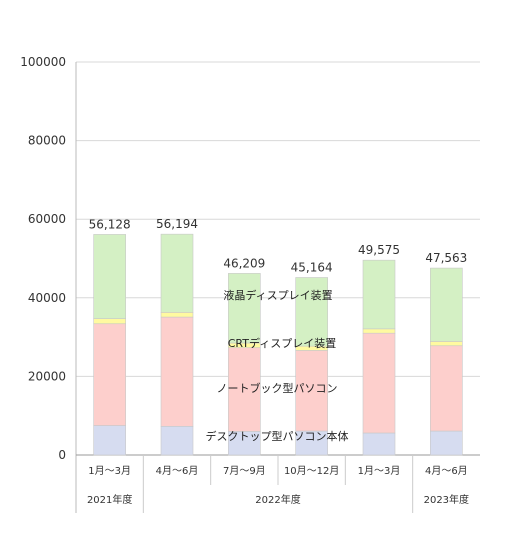  What do you see at coordinates (244, 263) in the screenshot?
I see `total-label: 46,209` at bounding box center [244, 263].